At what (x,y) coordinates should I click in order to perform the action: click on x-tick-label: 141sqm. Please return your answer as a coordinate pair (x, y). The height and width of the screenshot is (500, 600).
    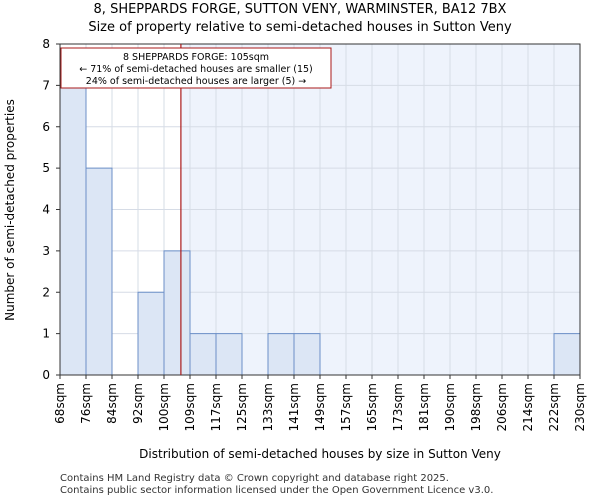
    Looking at the image, I should click on (294, 407).